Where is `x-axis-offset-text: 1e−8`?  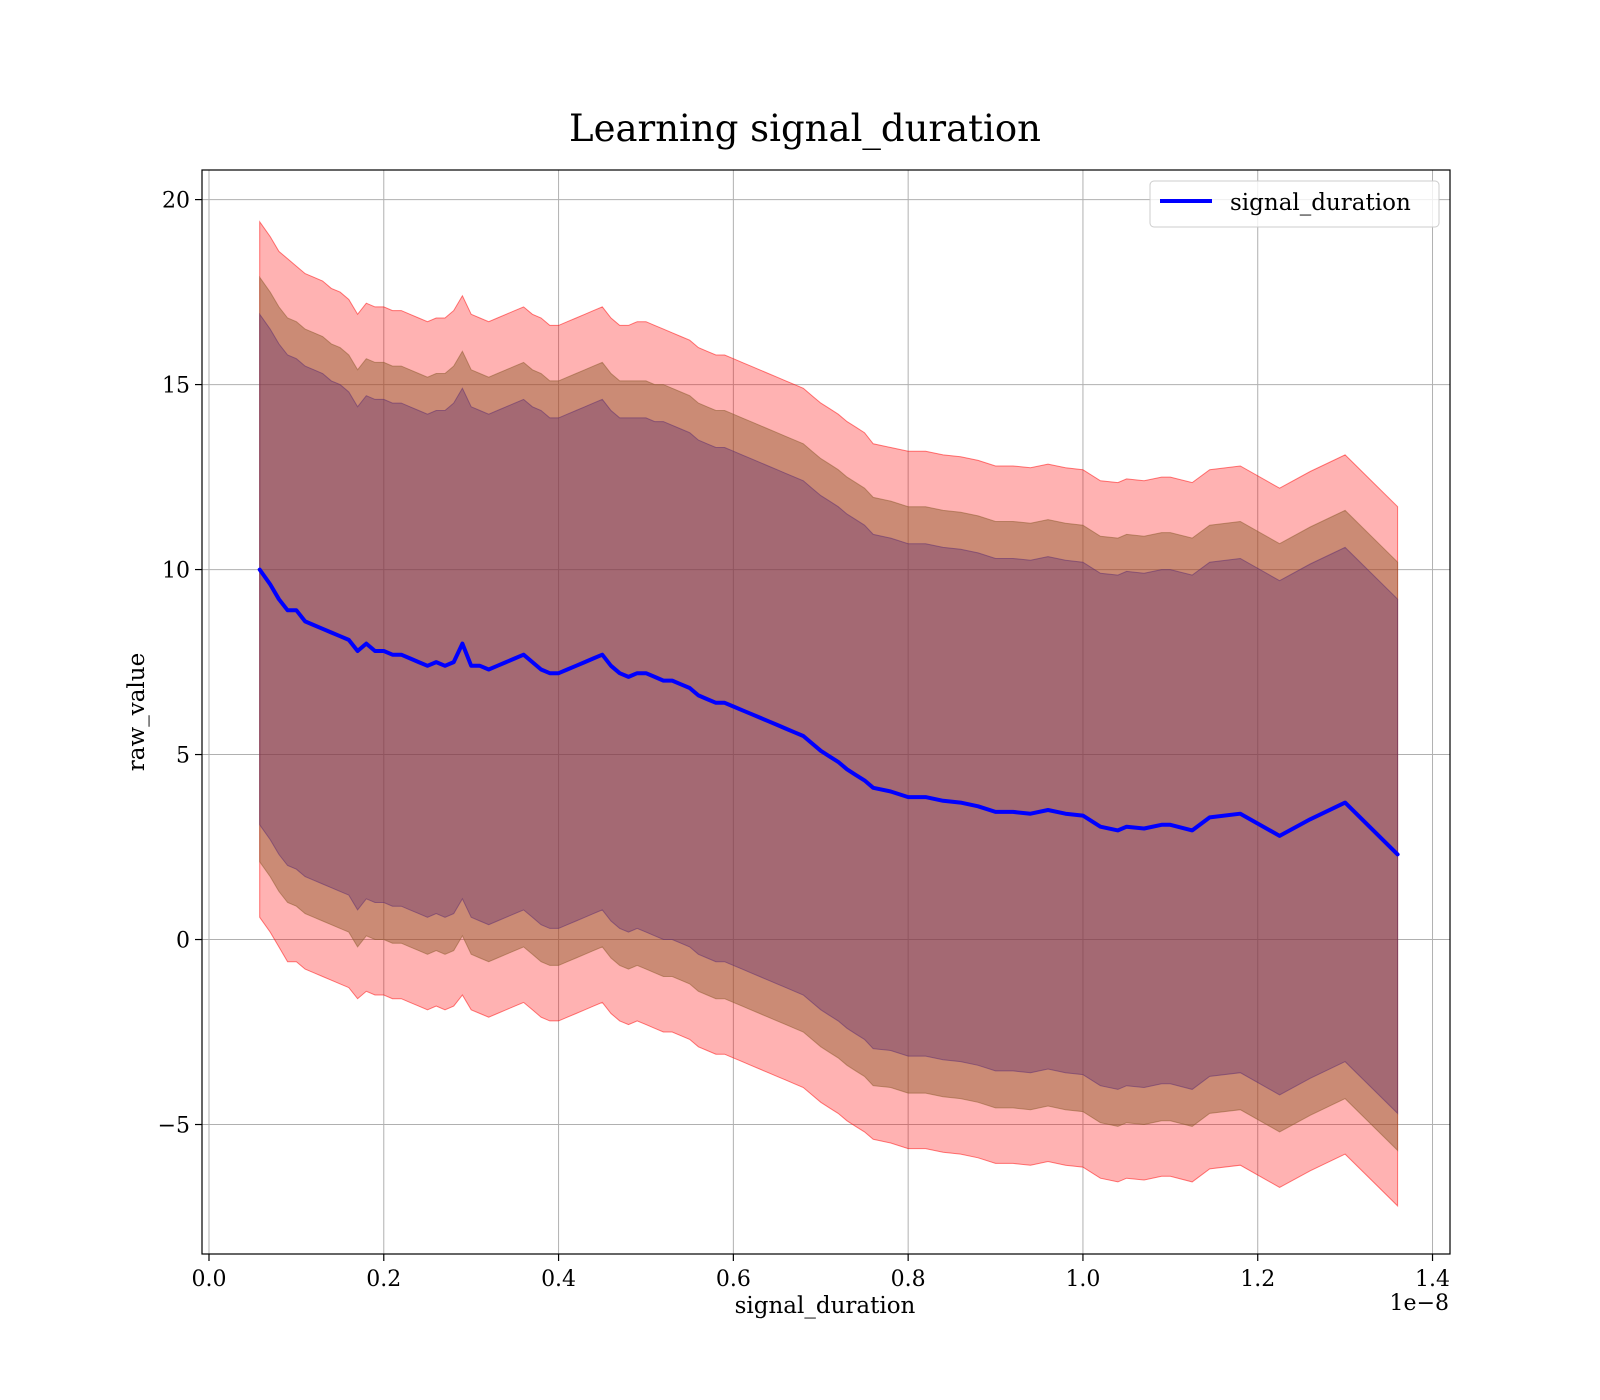 x-axis-offset-text: 1e−8 is located at coordinates (1419, 1303).